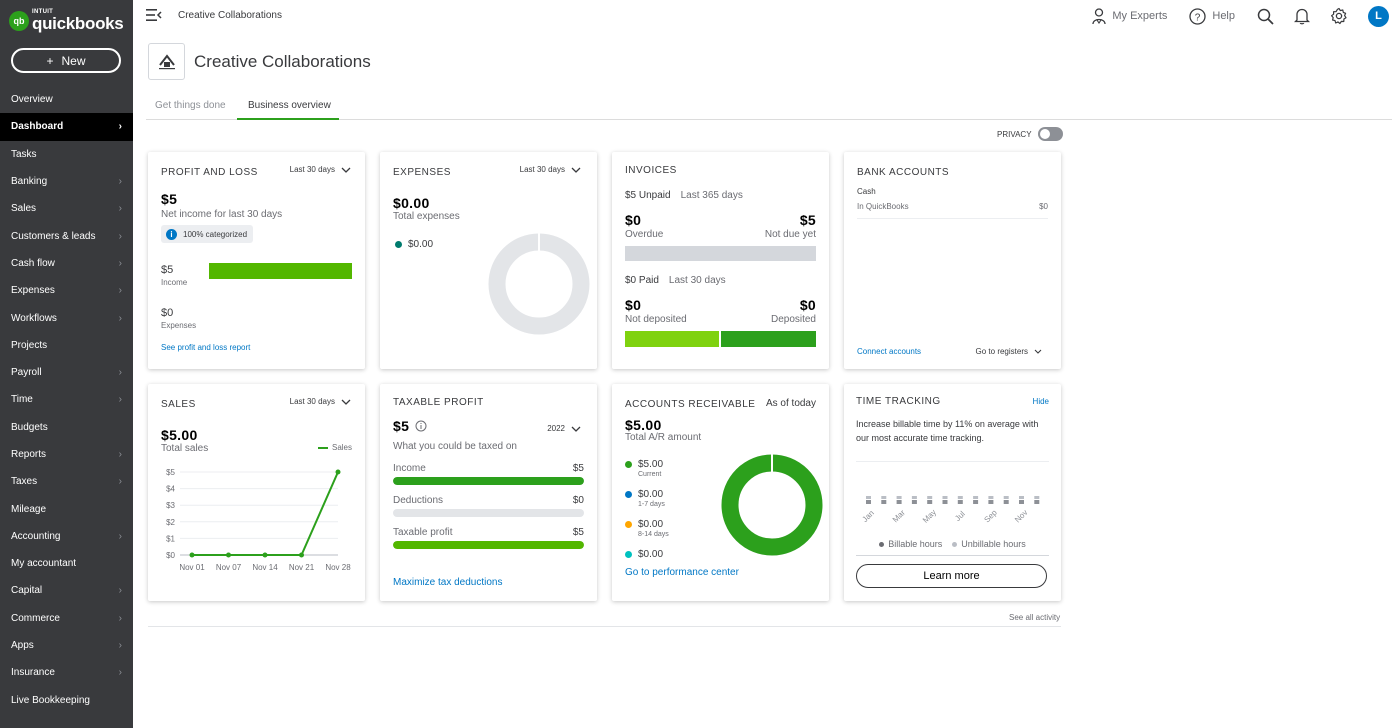 Image resolution: width=1400 pixels, height=728 pixels. What do you see at coordinates (1212, 16) in the screenshot?
I see `help-link: ? Help` at bounding box center [1212, 16].